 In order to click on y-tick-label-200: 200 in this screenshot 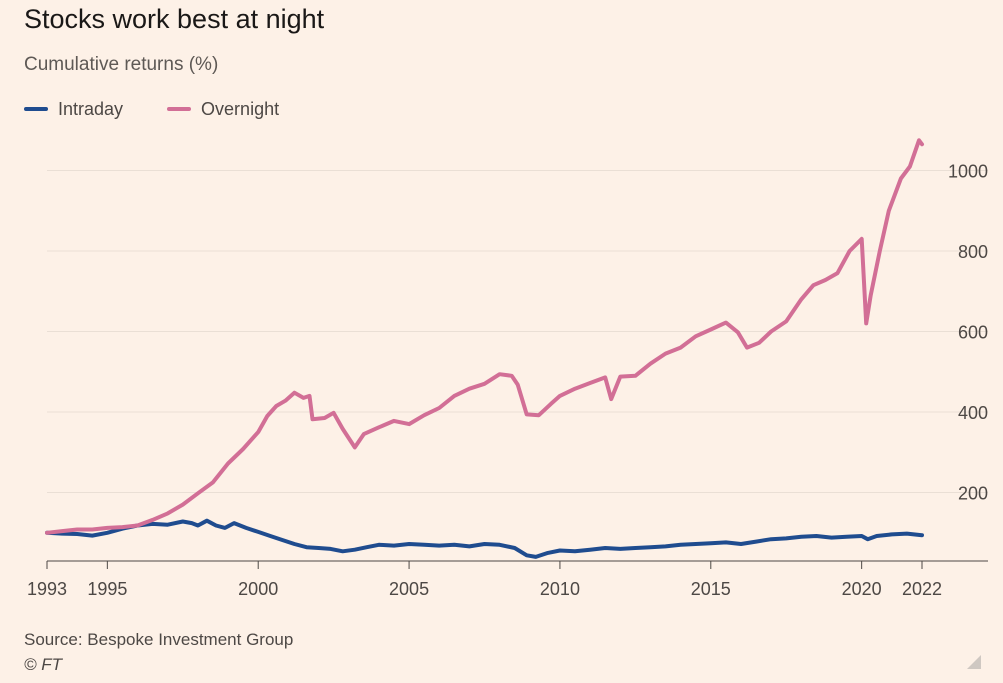, I will do `click(973, 494)`.